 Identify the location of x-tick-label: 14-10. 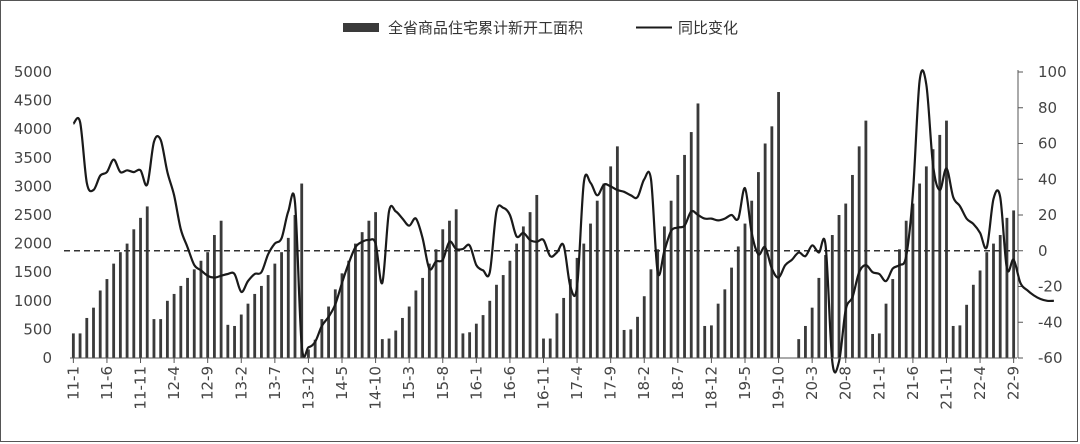
(376, 388).